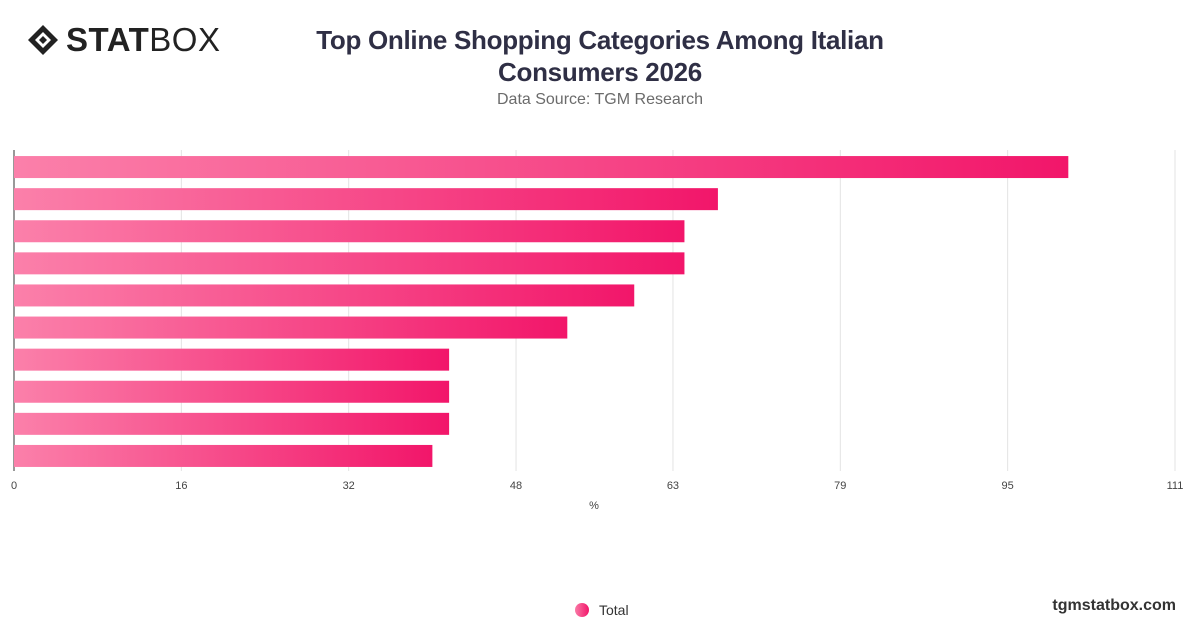 Image resolution: width=1200 pixels, height=628 pixels. What do you see at coordinates (181, 486) in the screenshot?
I see `x-tick-label: 16` at bounding box center [181, 486].